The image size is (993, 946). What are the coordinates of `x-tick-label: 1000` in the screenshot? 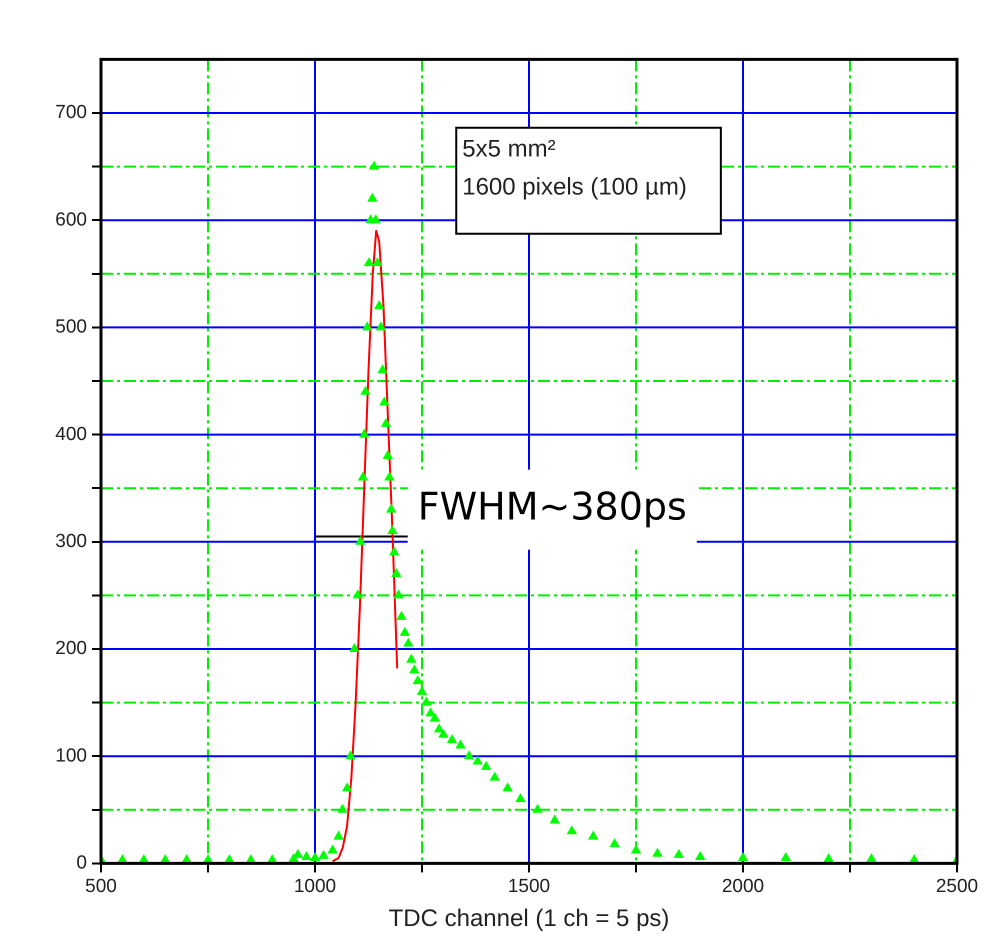 It's located at (315, 887).